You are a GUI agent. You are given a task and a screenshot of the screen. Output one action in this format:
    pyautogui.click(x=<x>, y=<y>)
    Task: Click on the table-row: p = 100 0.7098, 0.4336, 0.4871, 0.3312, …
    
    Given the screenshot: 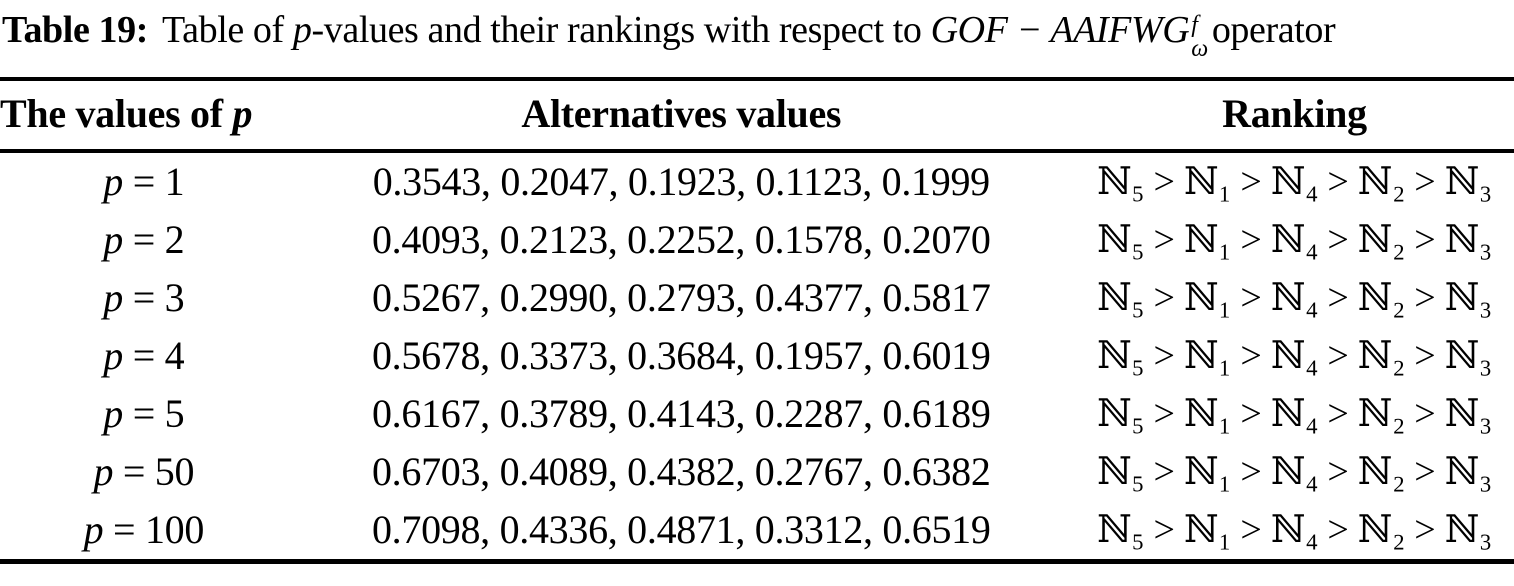 What is the action you would take?
    pyautogui.click(x=757, y=531)
    